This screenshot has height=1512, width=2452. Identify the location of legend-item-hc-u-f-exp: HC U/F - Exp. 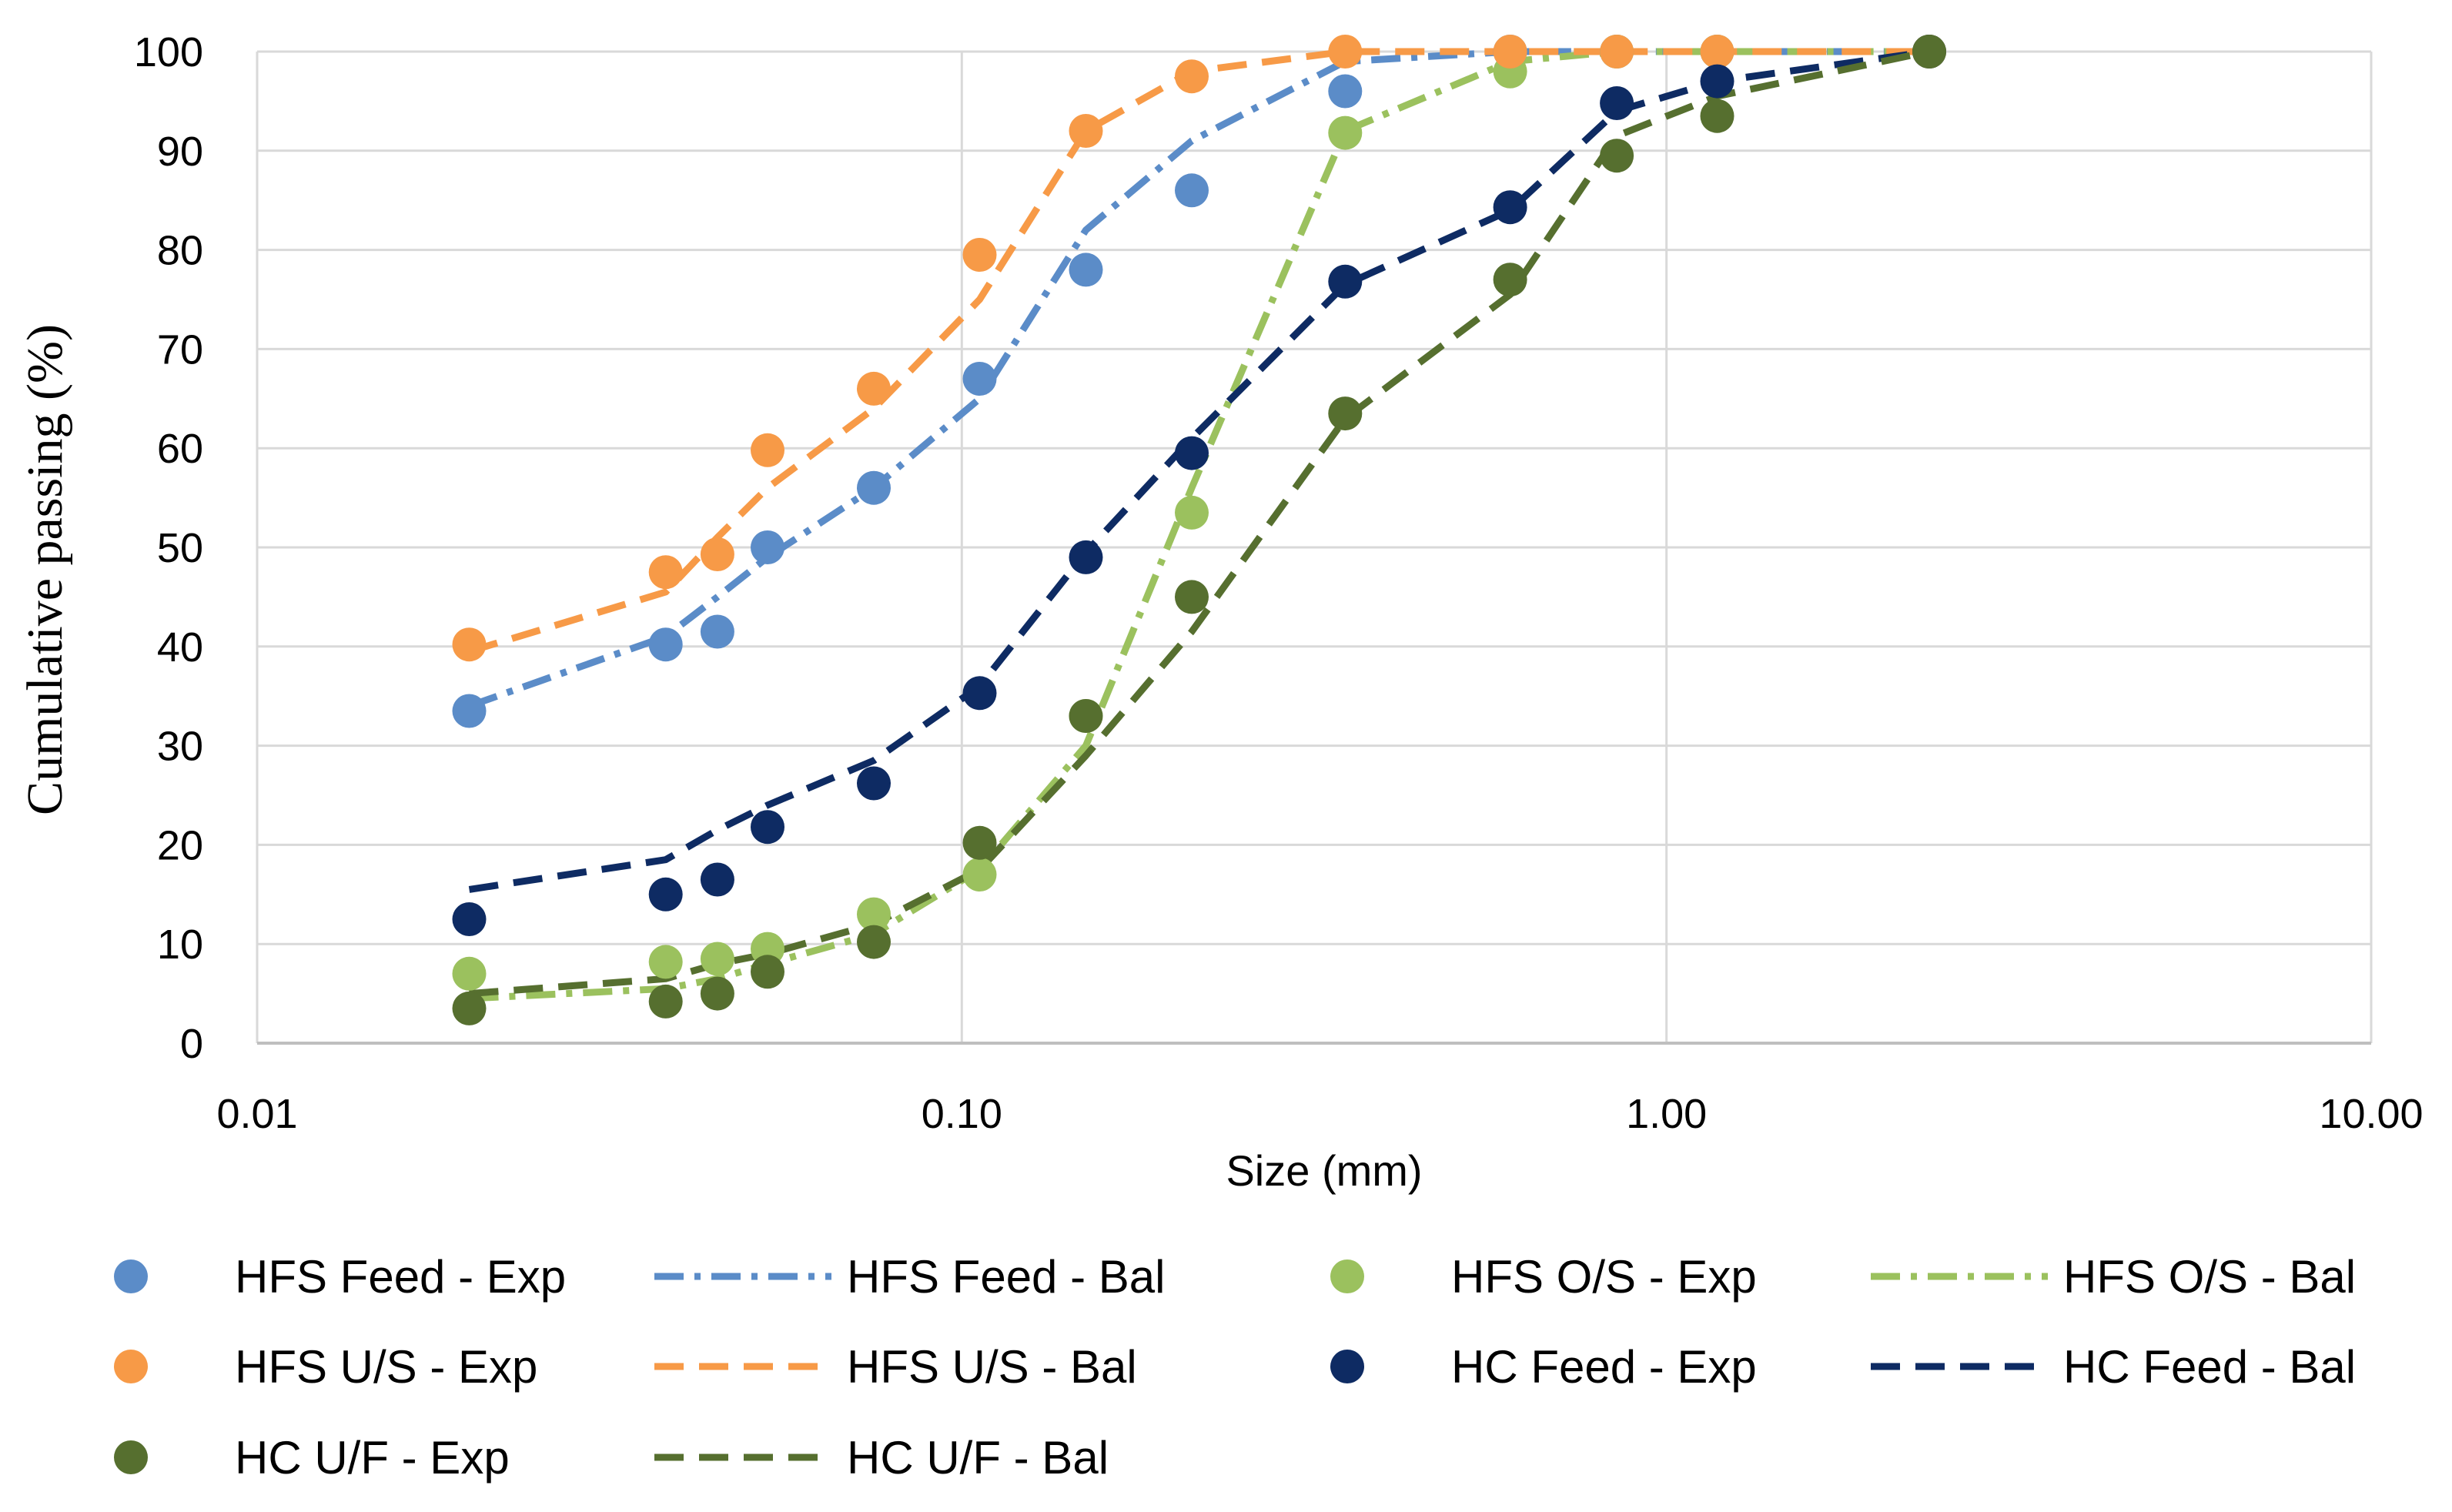
(312, 1458).